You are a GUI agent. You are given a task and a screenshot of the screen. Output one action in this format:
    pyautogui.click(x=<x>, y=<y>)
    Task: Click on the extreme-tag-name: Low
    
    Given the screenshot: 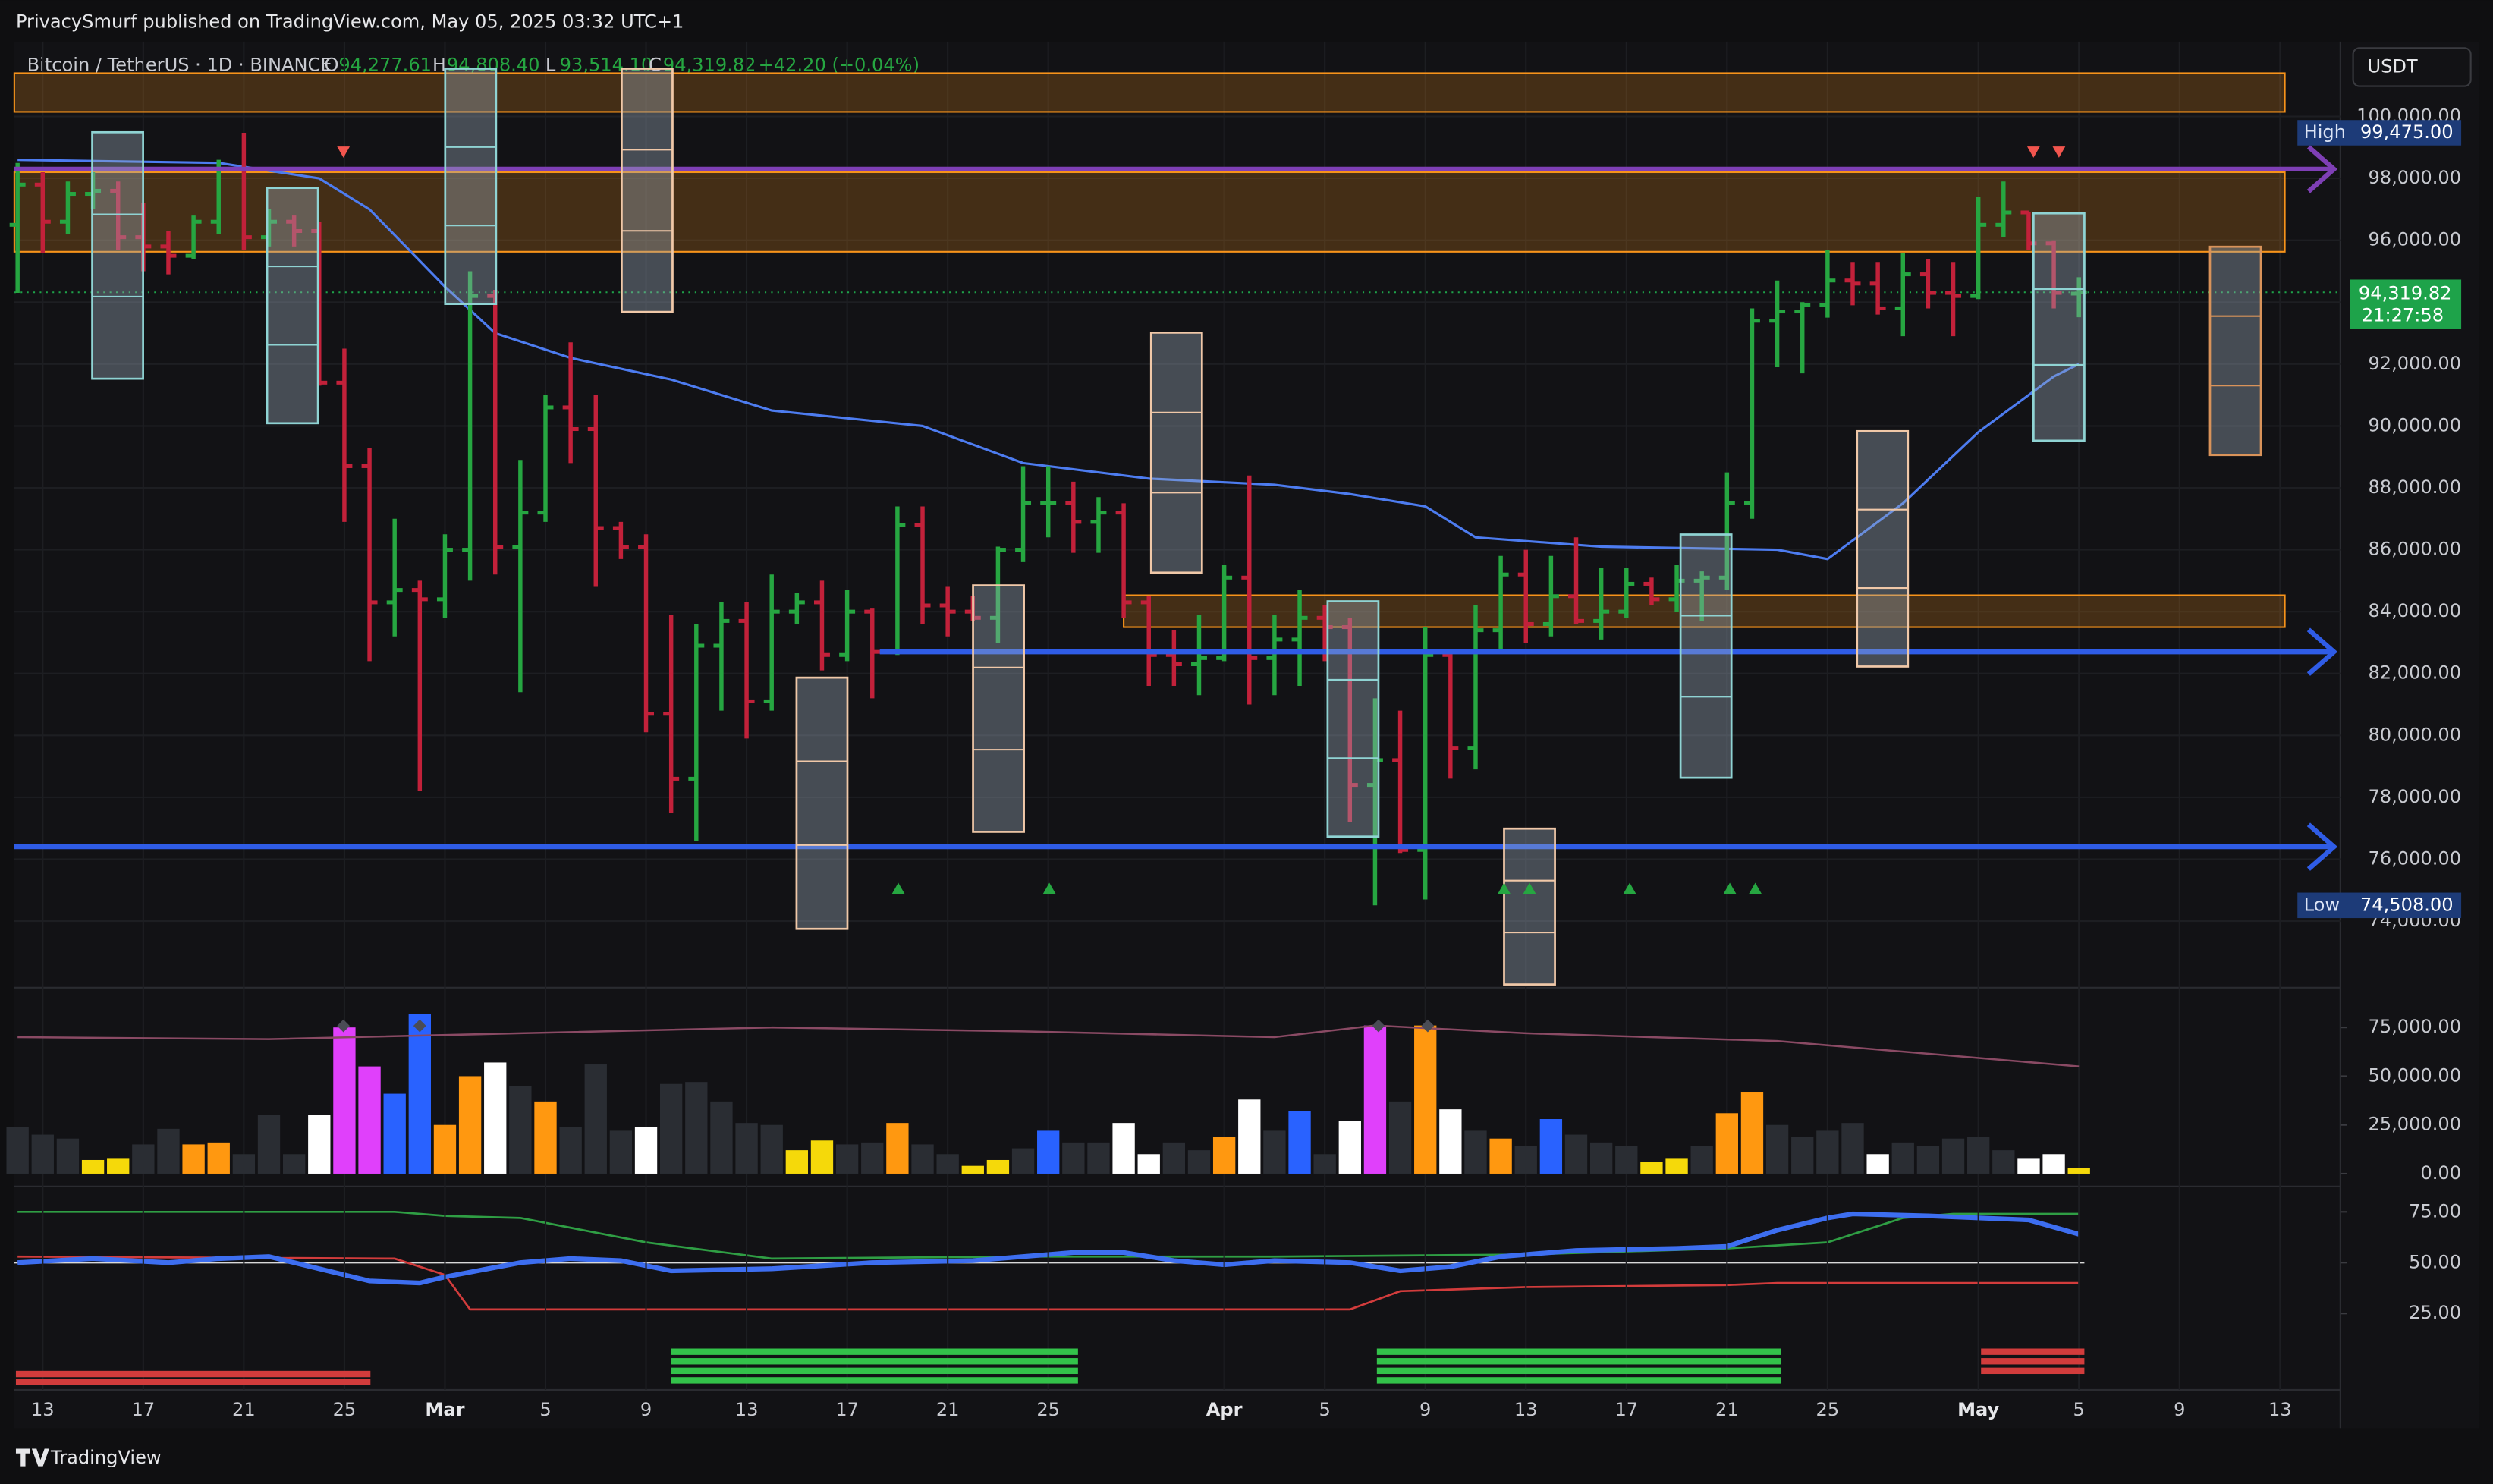 What is the action you would take?
    pyautogui.click(x=2322, y=904)
    